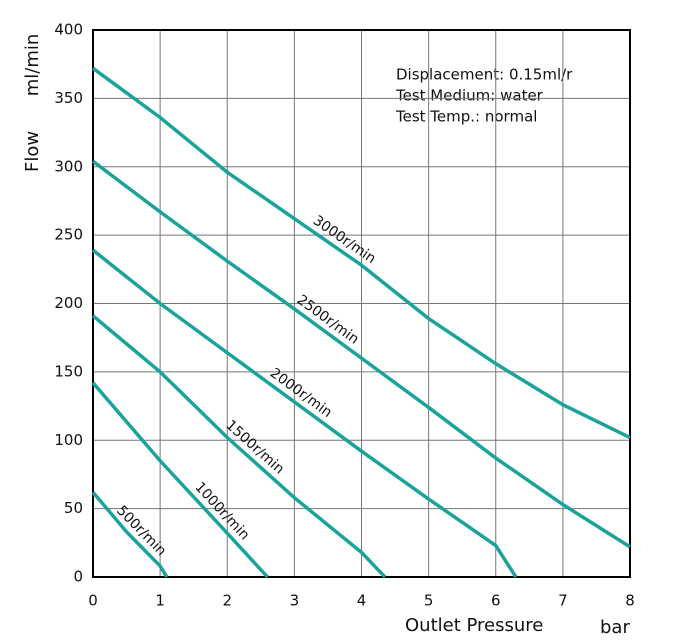  I want to click on series-label: 2500r/min, so click(328, 320).